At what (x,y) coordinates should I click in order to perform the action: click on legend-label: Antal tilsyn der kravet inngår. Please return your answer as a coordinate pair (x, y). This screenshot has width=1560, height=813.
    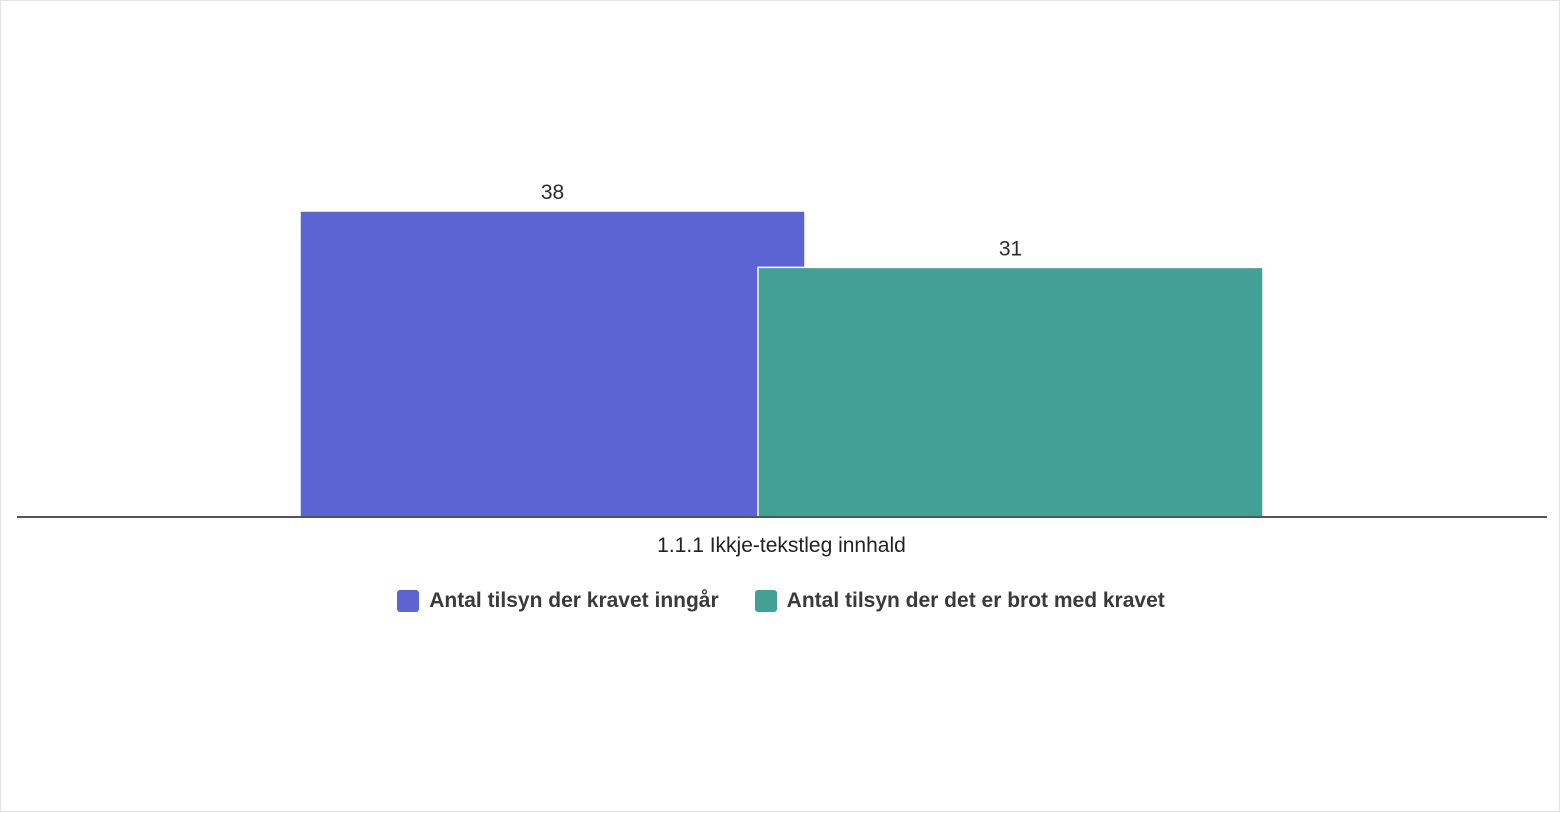
    Looking at the image, I should click on (574, 600).